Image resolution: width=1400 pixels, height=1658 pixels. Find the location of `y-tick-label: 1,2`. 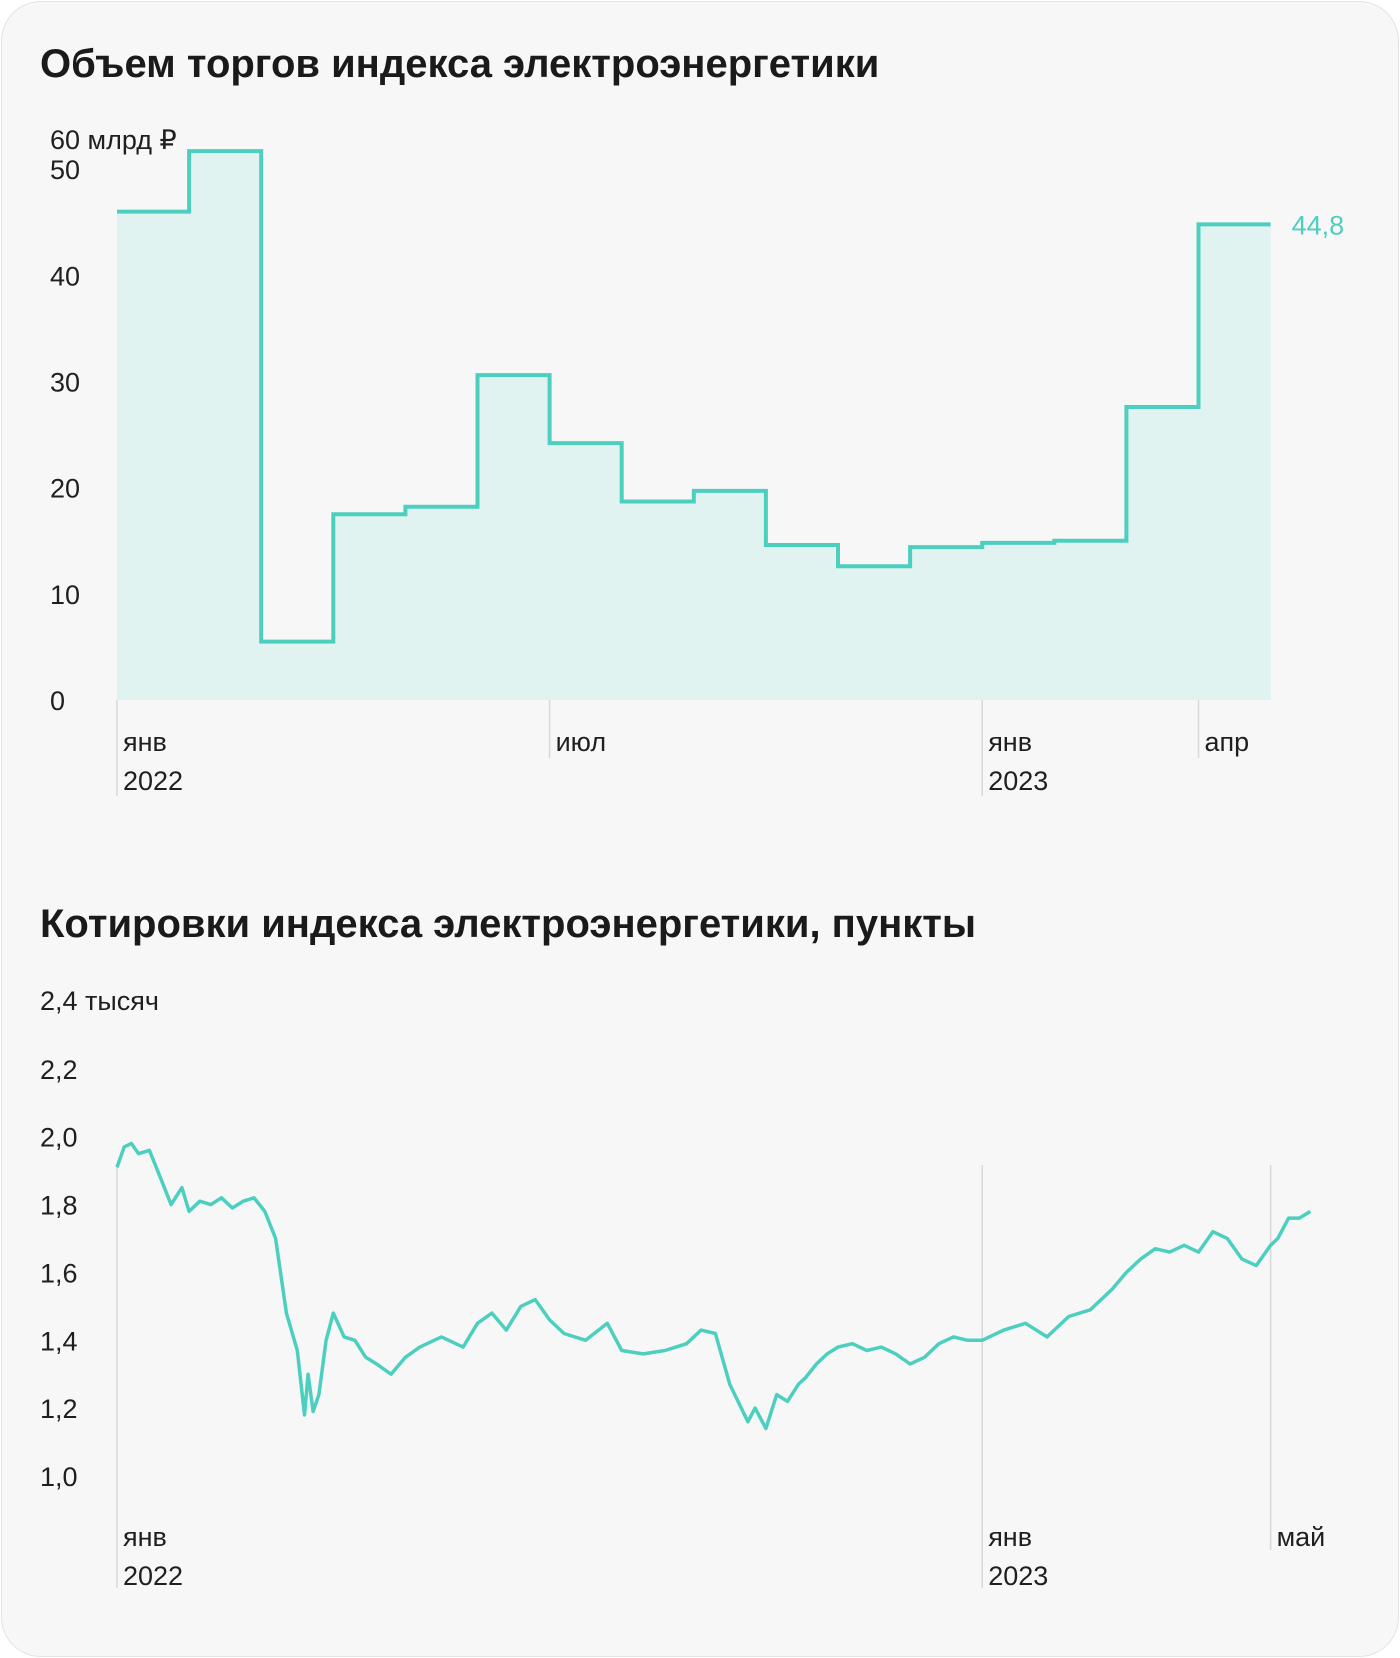

y-tick-label: 1,2 is located at coordinates (59, 1409).